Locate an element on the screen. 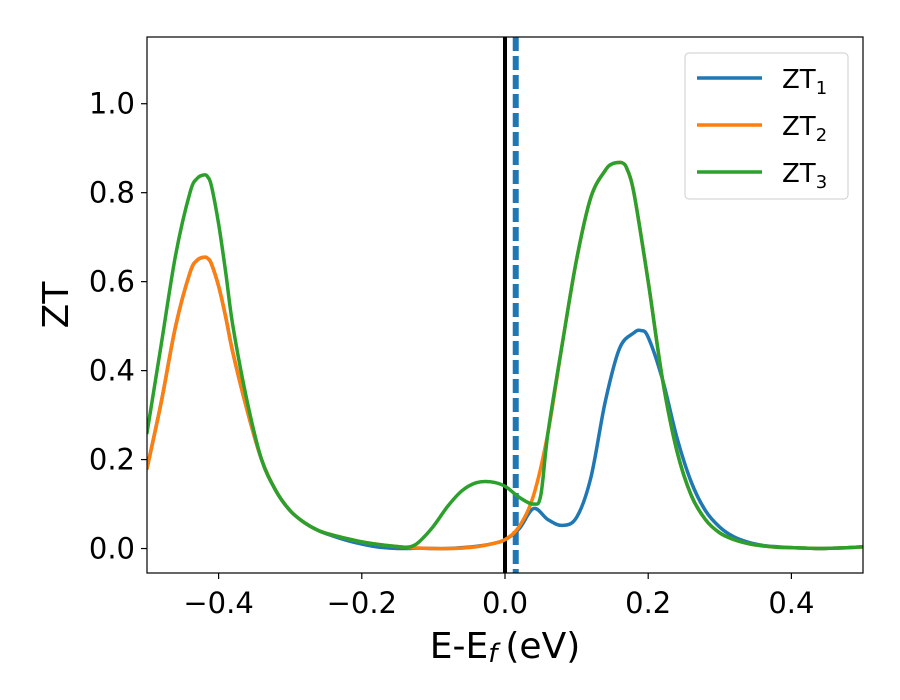  legend-label-zt3: ZT3 is located at coordinates (804, 176).